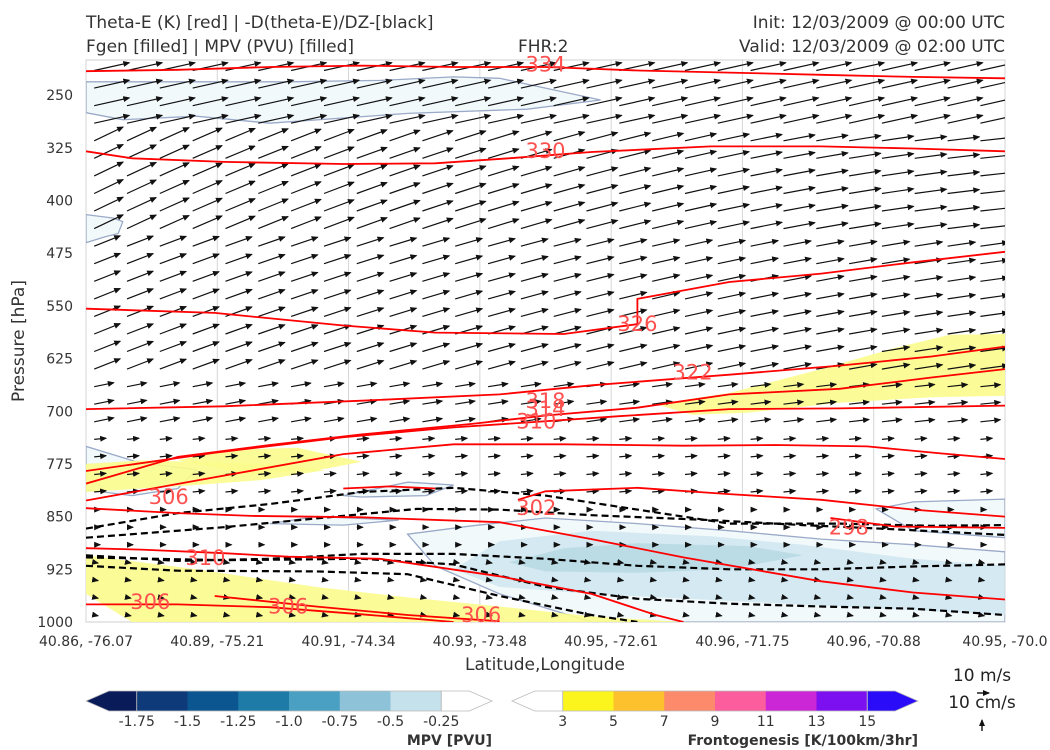  What do you see at coordinates (288, 606) in the screenshot?
I see `theta-e-label: 306` at bounding box center [288, 606].